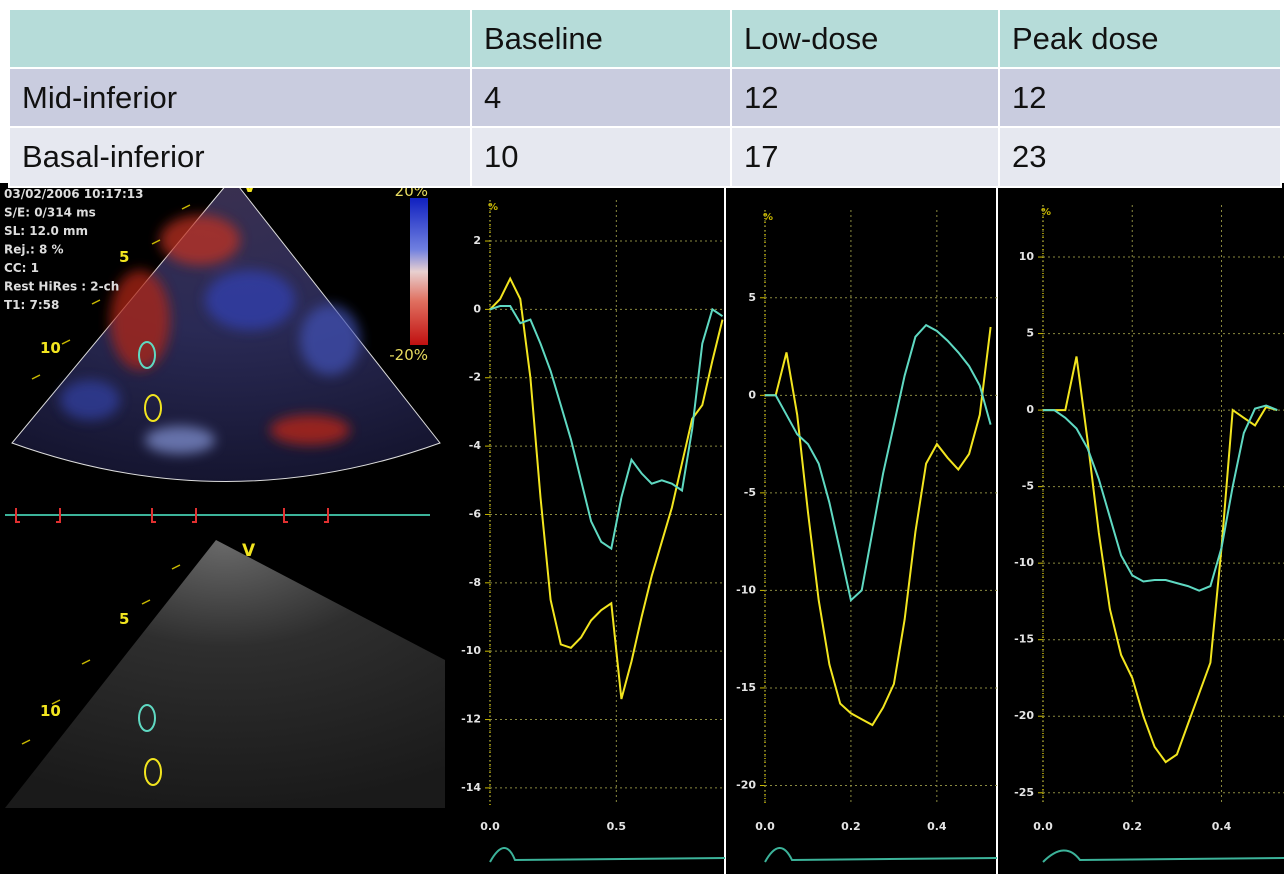 This screenshot has height=874, width=1284. What do you see at coordinates (475, 445) in the screenshot?
I see `y-tick-label: -4` at bounding box center [475, 445].